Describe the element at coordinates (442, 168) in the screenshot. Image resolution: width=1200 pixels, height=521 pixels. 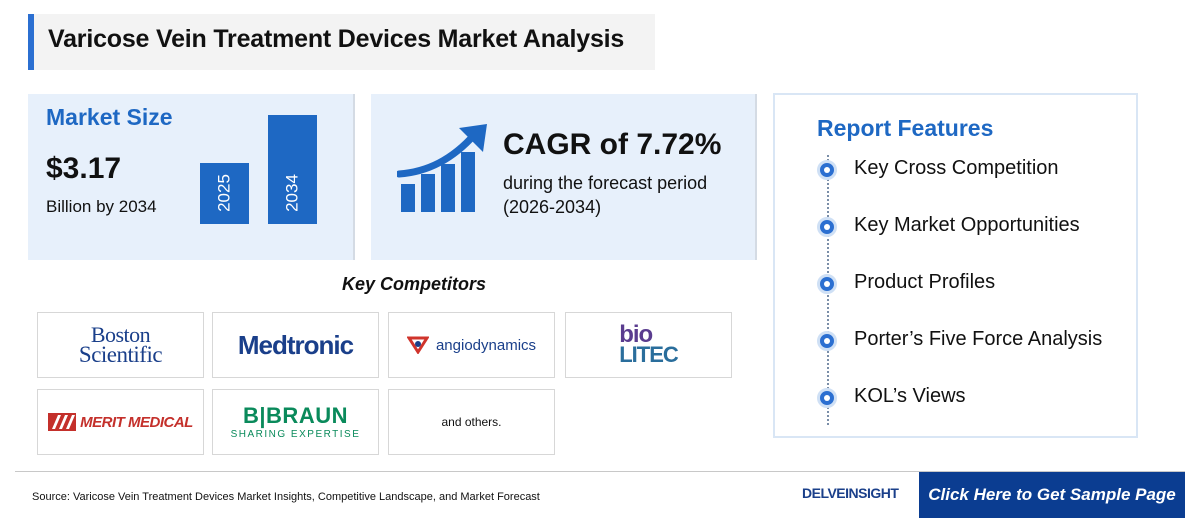
I see `growth-chart-icon` at that location.